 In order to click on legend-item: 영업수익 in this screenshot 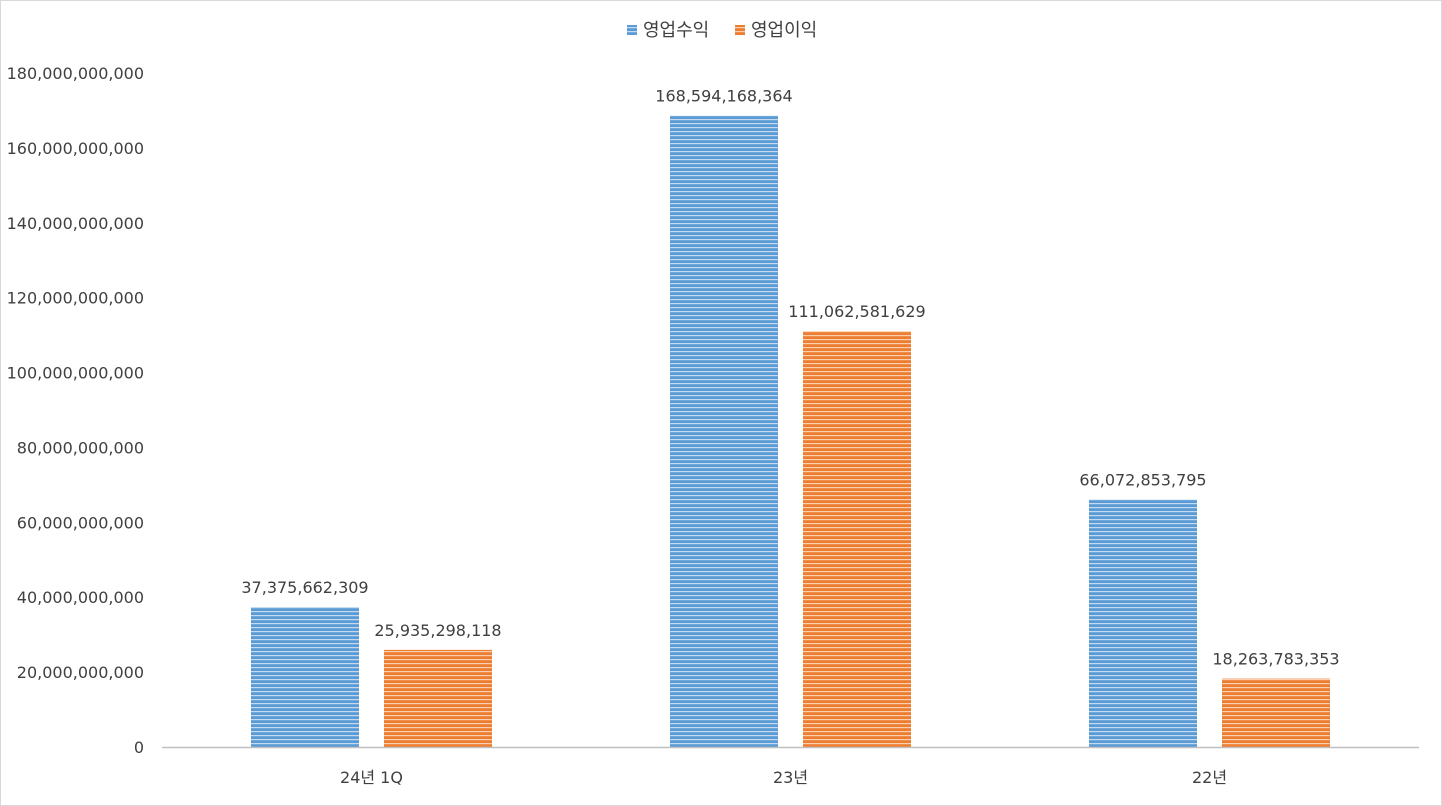, I will do `click(668, 30)`.